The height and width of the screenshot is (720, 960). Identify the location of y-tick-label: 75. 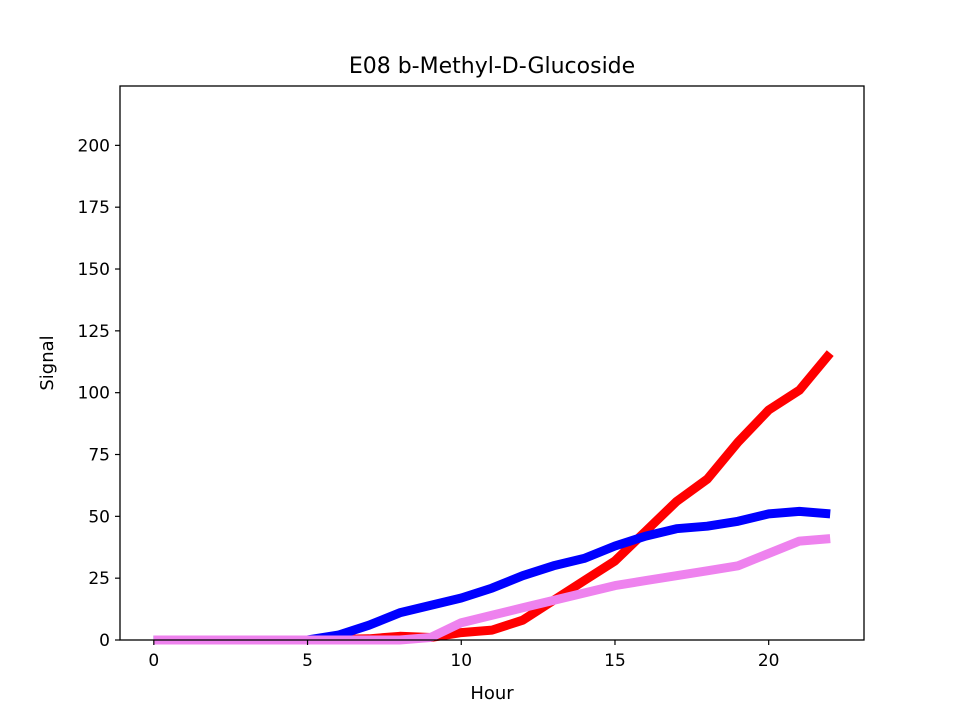
(99, 456).